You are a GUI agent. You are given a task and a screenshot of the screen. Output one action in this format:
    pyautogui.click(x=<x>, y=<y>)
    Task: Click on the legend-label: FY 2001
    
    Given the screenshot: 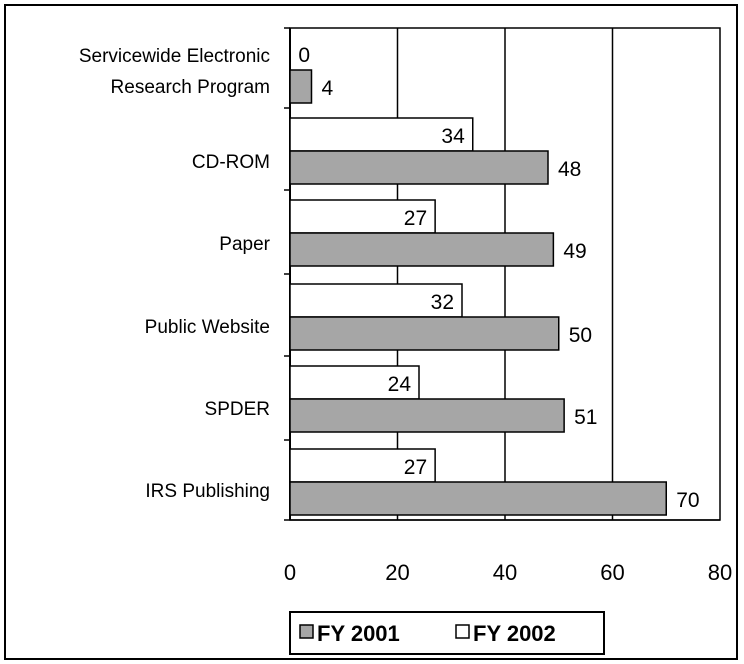 What is the action you would take?
    pyautogui.click(x=358, y=633)
    